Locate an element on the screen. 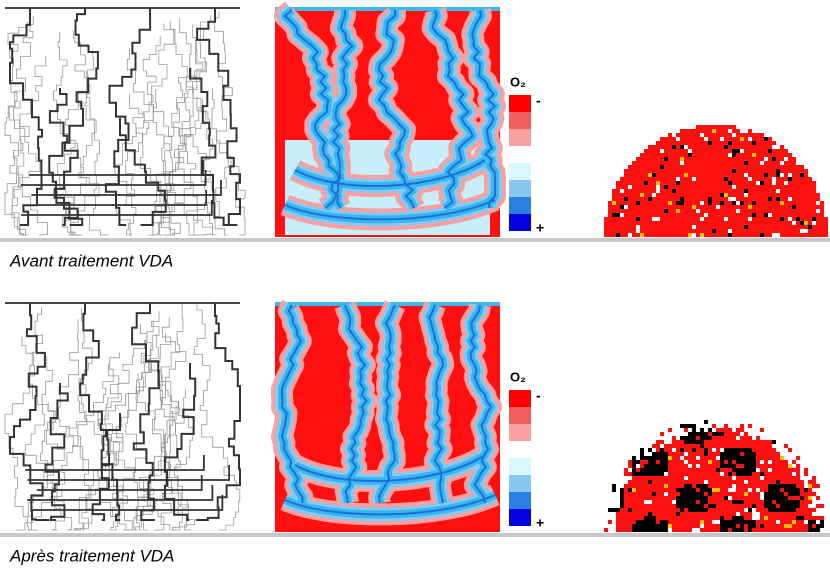  thick-trace is located at coordinates (117, 208).